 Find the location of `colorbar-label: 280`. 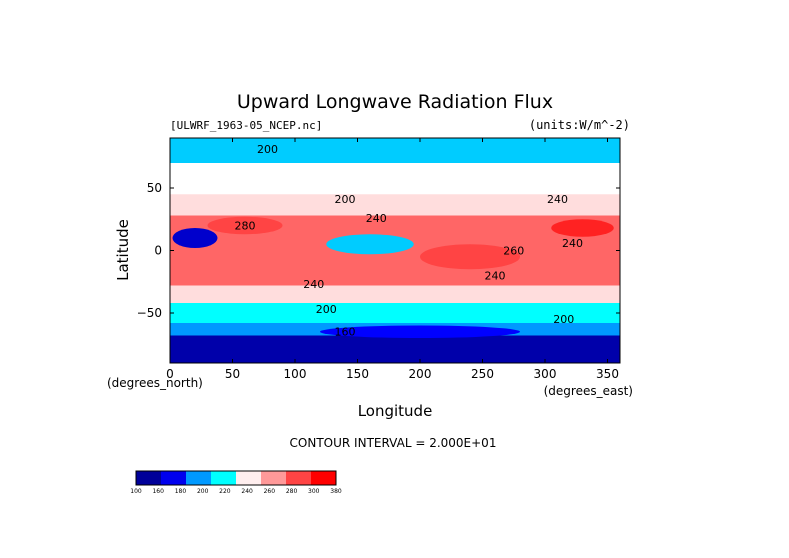

colorbar-label: 280 is located at coordinates (292, 491).